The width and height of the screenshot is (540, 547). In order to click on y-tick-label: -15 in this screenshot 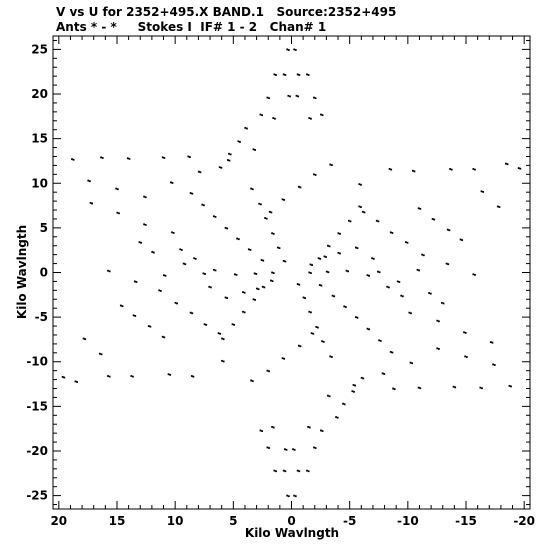, I will do `click(37, 406)`.